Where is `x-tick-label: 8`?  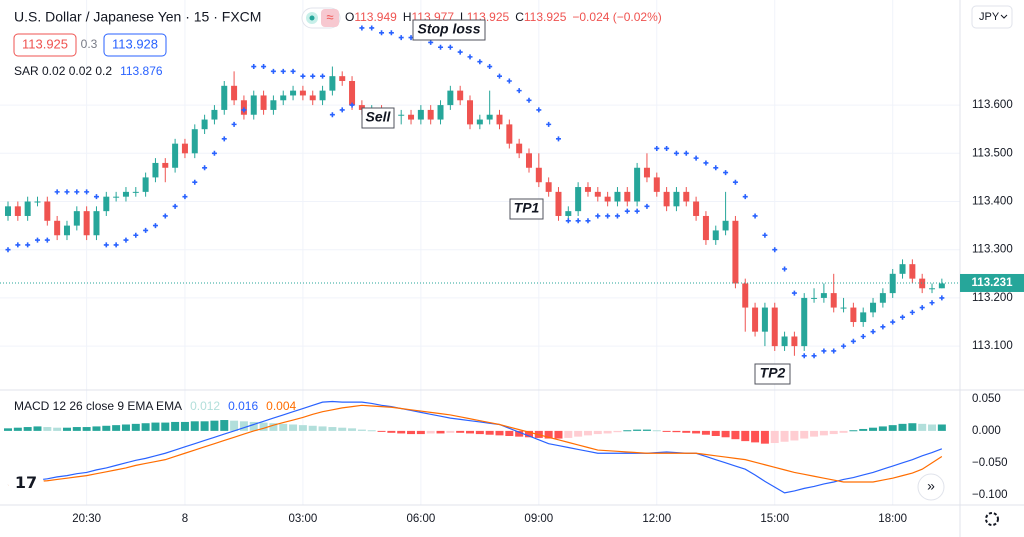
x-tick-label: 8 is located at coordinates (185, 519).